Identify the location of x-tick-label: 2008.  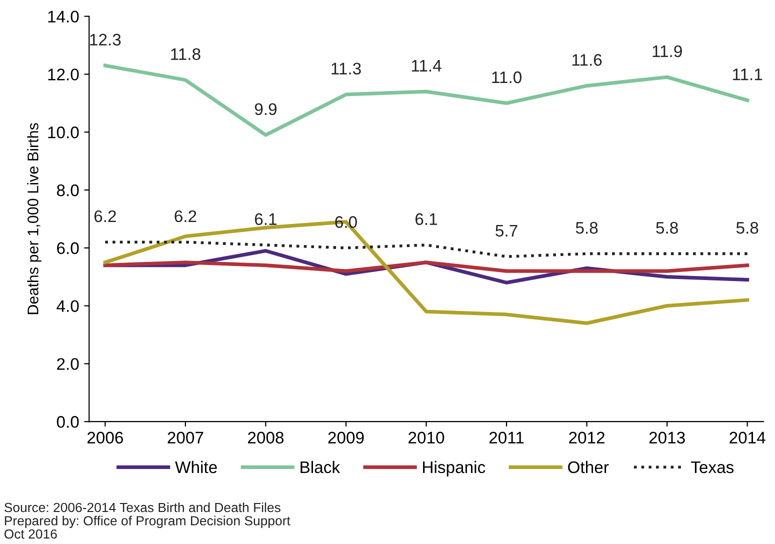
(266, 438).